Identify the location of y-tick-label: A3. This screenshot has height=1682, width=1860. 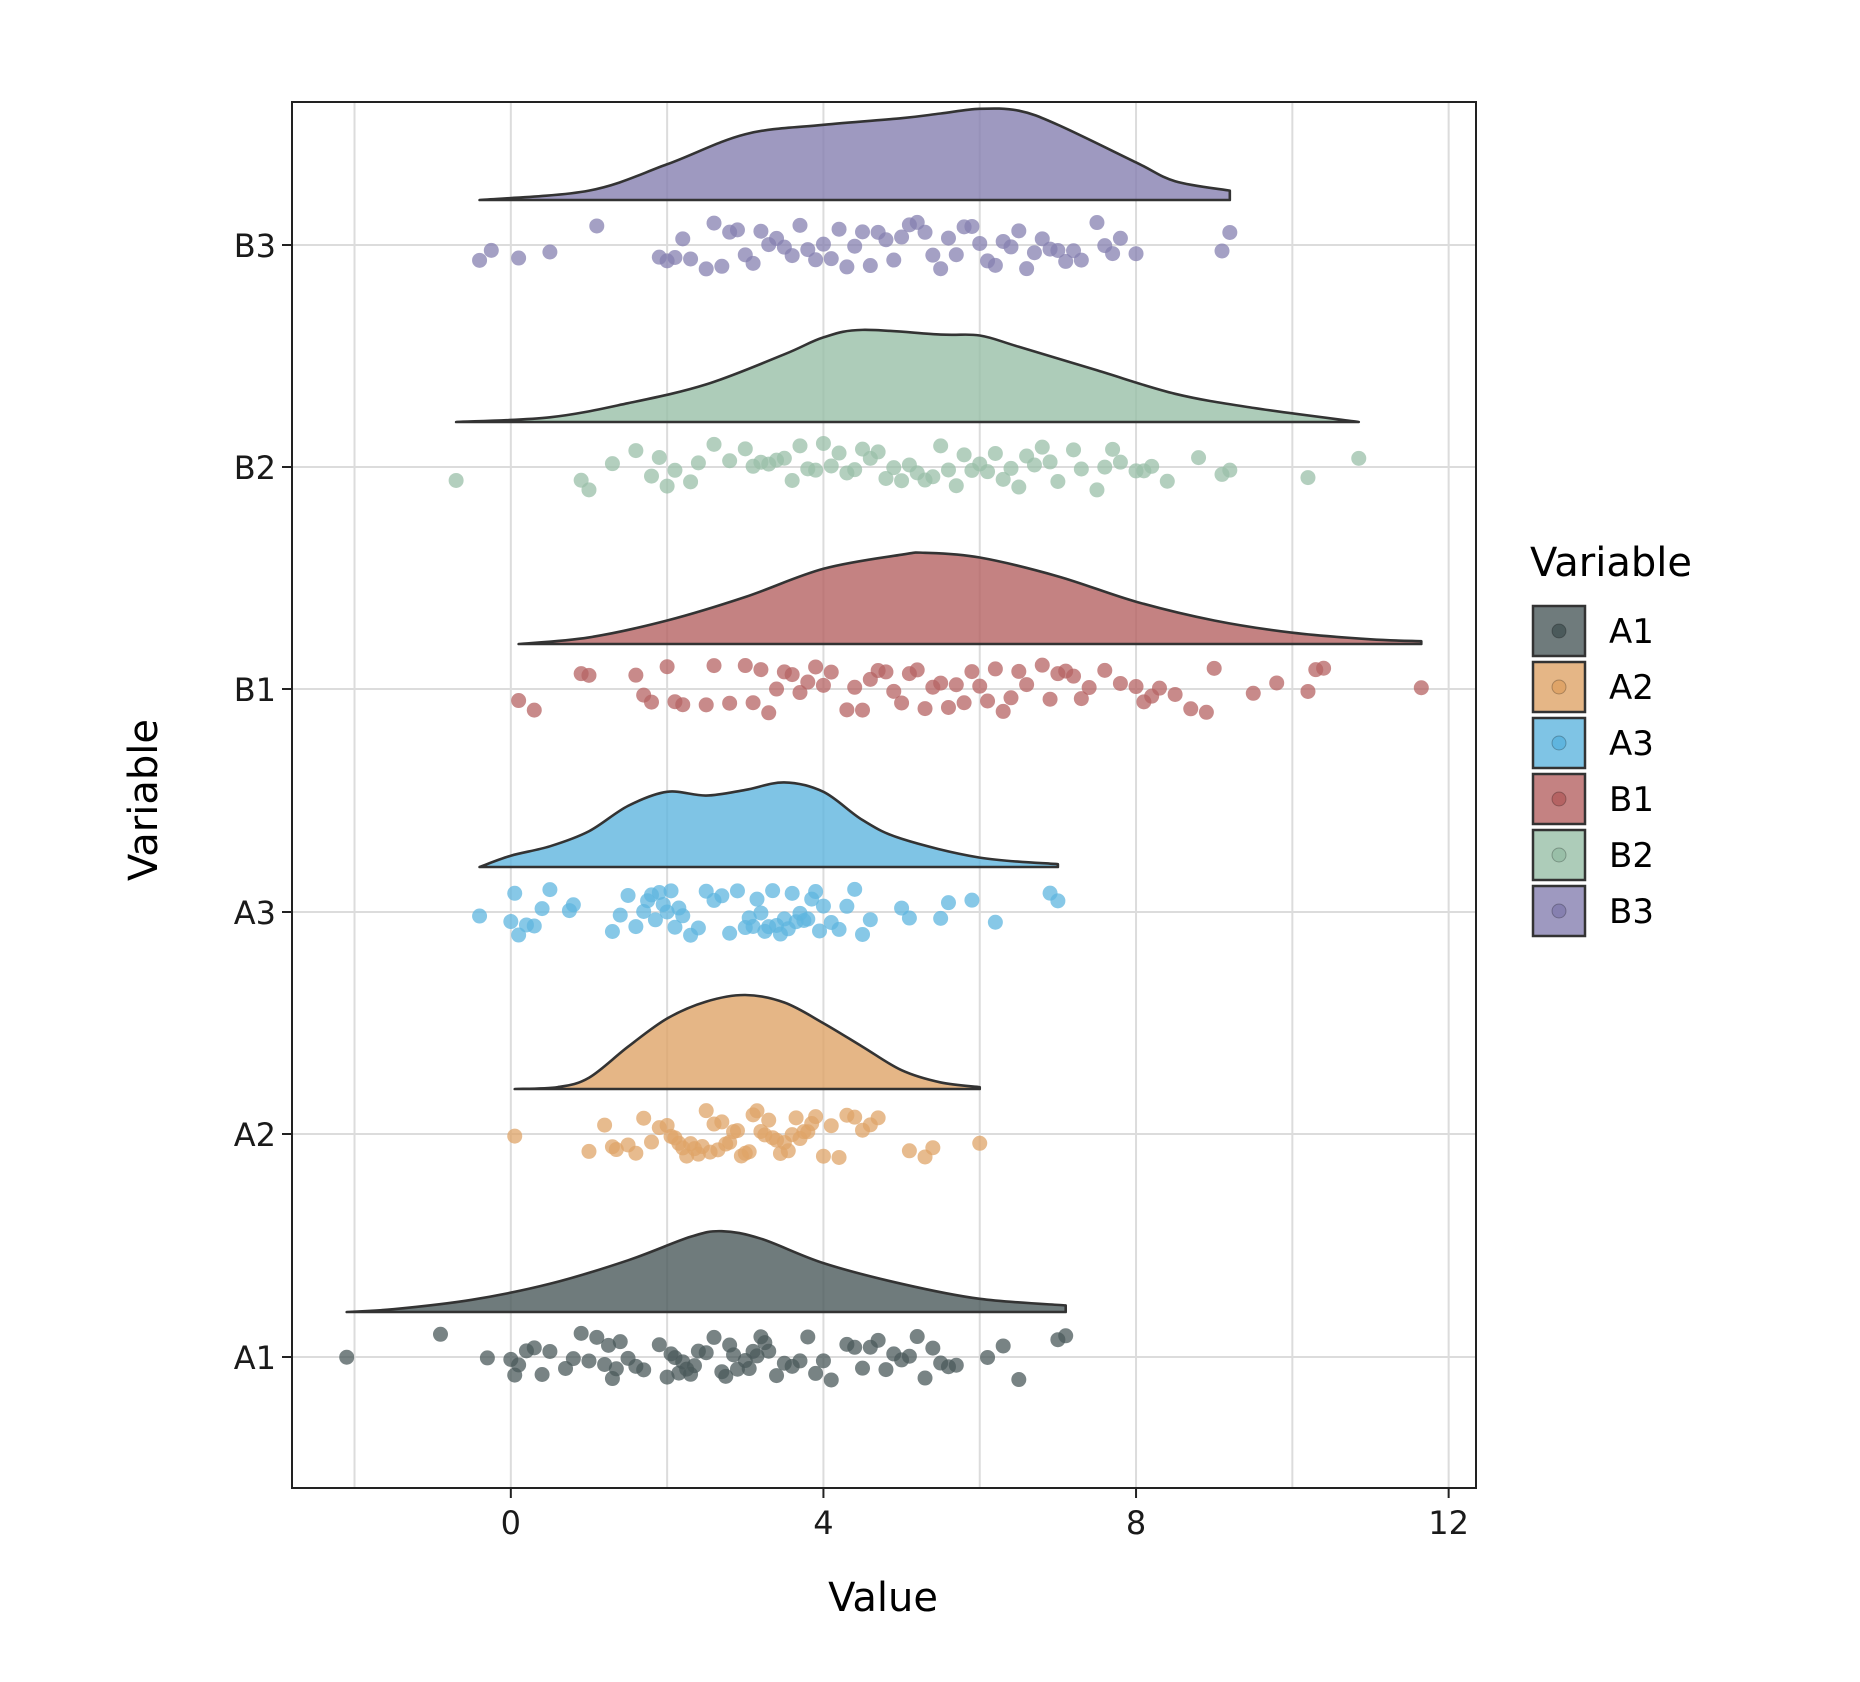
(255, 913).